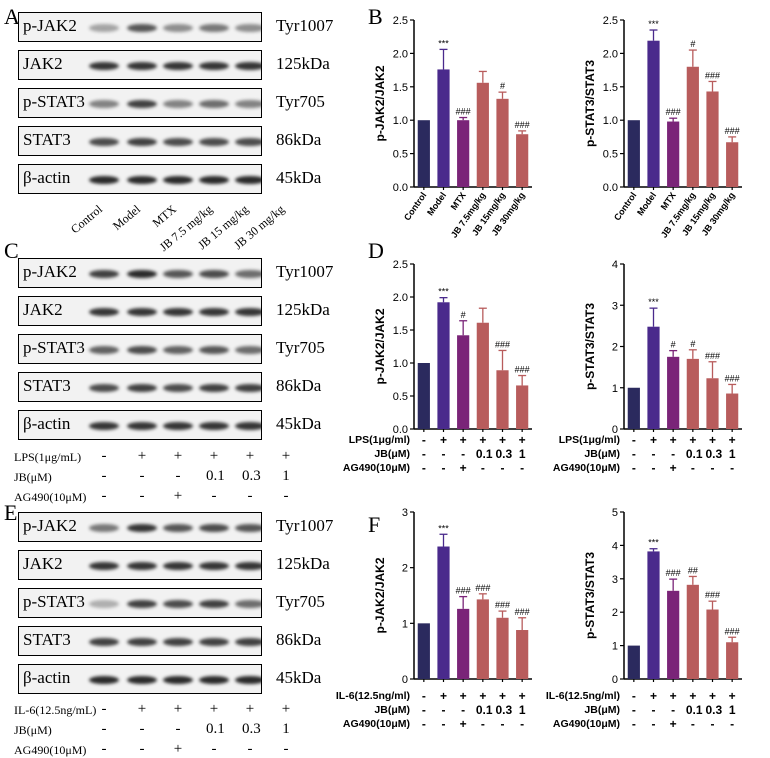 The height and width of the screenshot is (758, 770). I want to click on blot-row-marker: 45kDa, so click(299, 423).